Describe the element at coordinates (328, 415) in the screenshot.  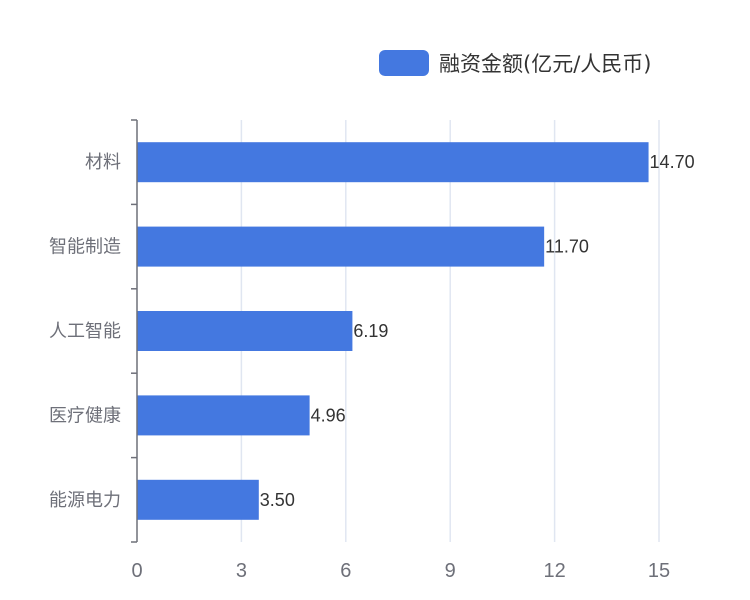
I see `bar-value-label: 4.96` at that location.